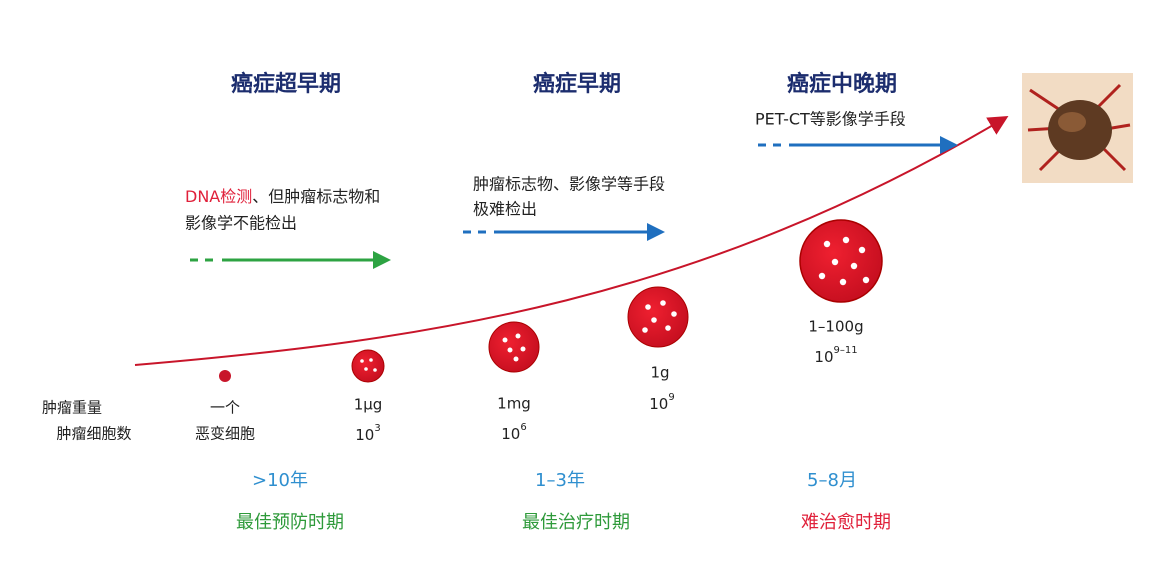 The image size is (1170, 587). I want to click on duration: 1–3年, so click(560, 480).